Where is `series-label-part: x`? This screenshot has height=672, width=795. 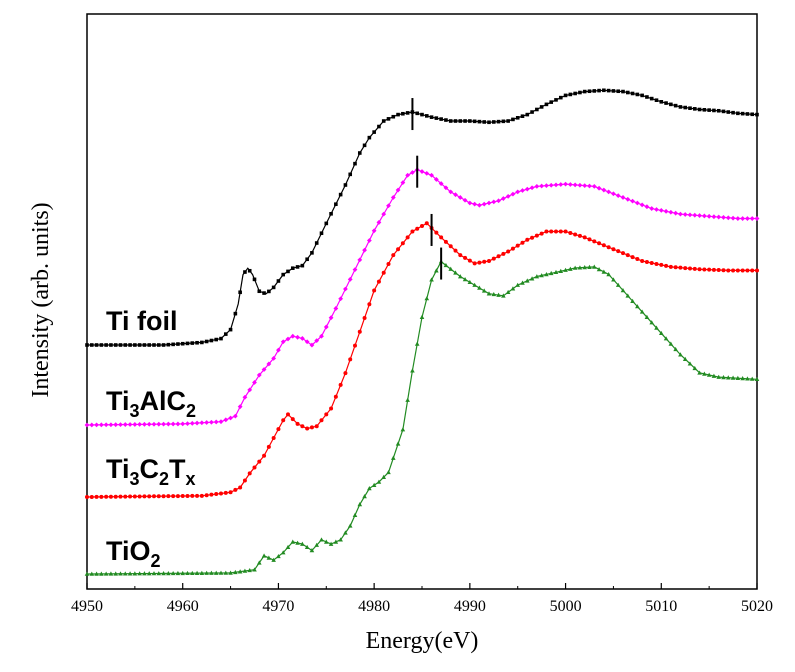 series-label-part: x is located at coordinates (191, 479).